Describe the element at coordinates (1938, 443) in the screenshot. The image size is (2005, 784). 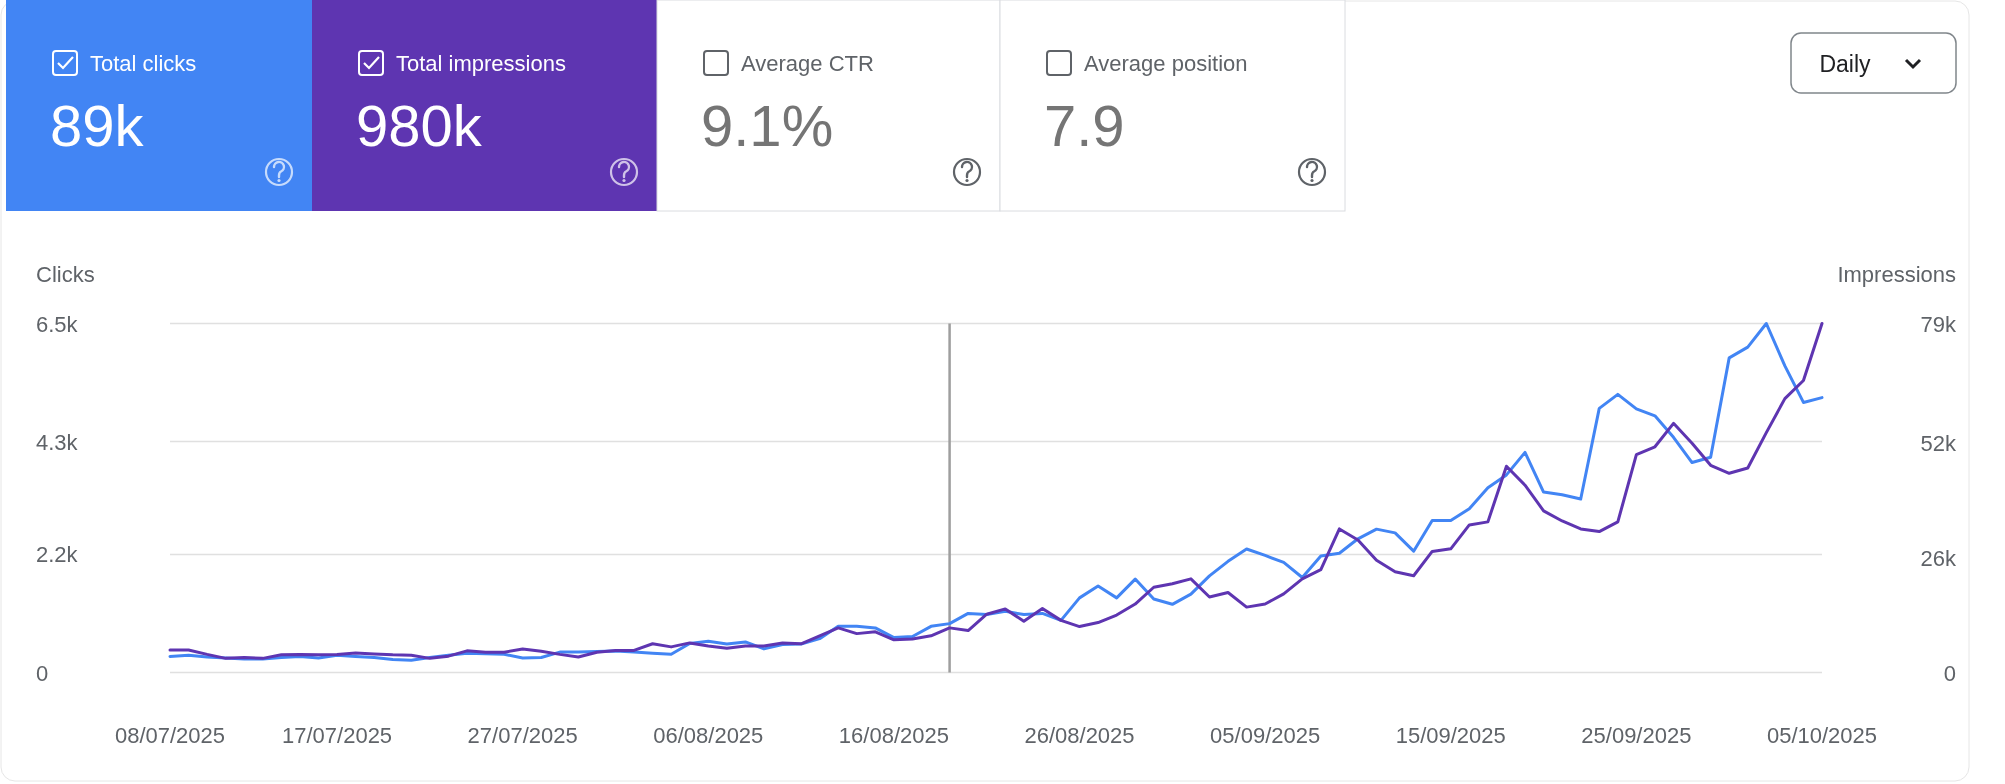
I see `y2-tick-label: 52k` at that location.